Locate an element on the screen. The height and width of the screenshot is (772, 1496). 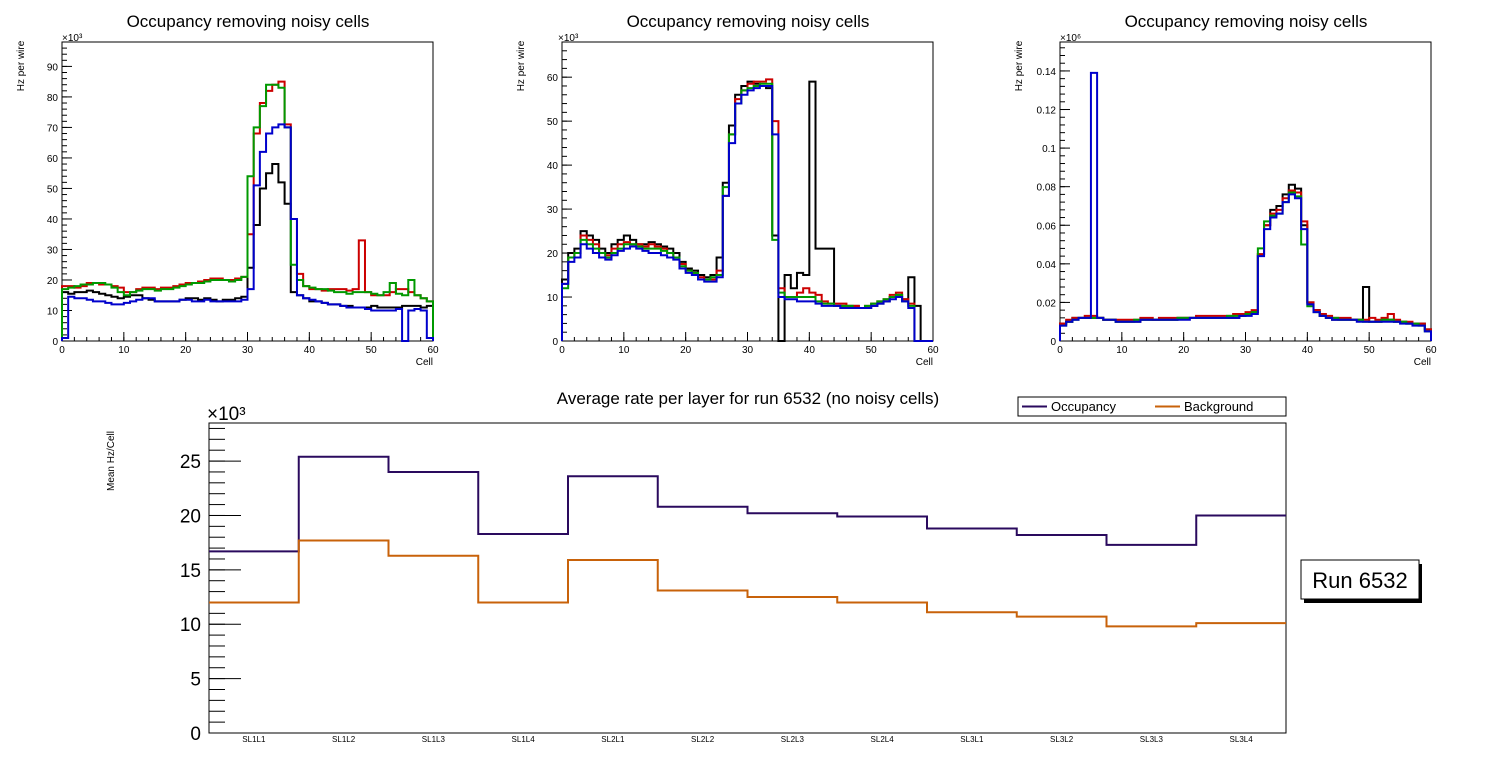
y-tick-label: 25 is located at coordinates (190, 462).